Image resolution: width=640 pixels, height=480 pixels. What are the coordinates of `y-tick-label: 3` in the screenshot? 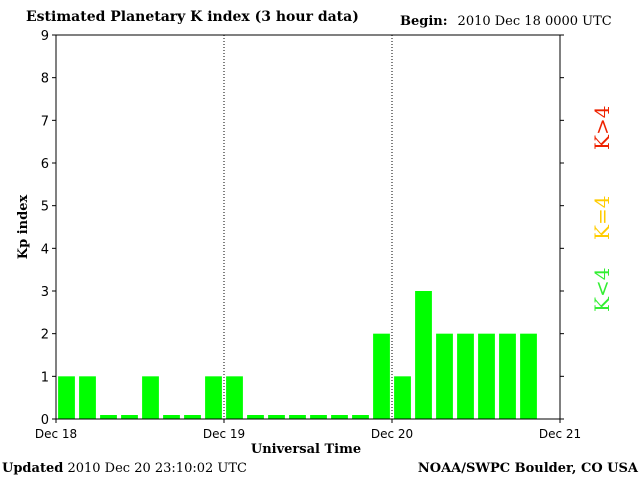 It's located at (45, 292).